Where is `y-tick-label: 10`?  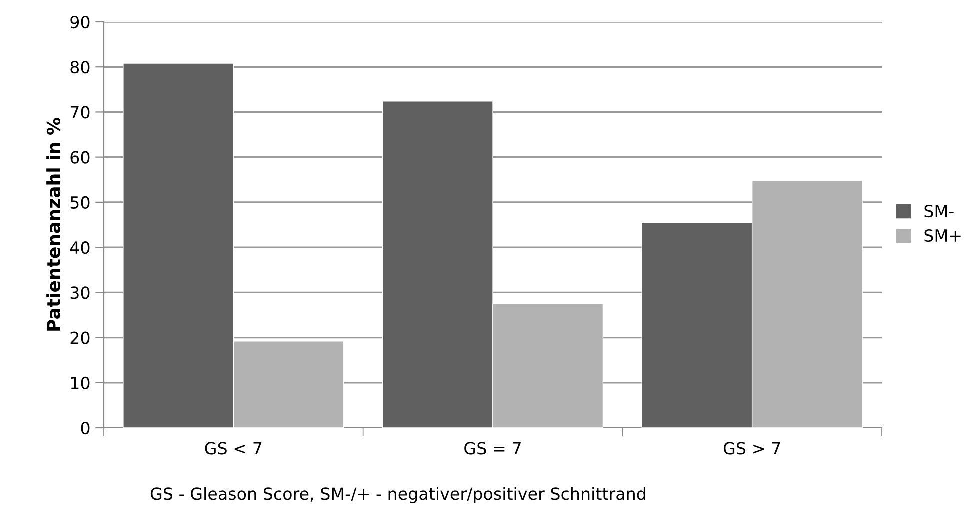 y-tick-label: 10 is located at coordinates (80, 383).